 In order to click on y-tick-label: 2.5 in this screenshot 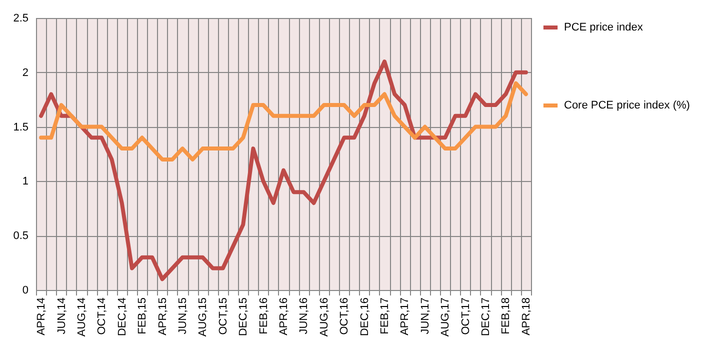, I will do `click(20, 18)`.